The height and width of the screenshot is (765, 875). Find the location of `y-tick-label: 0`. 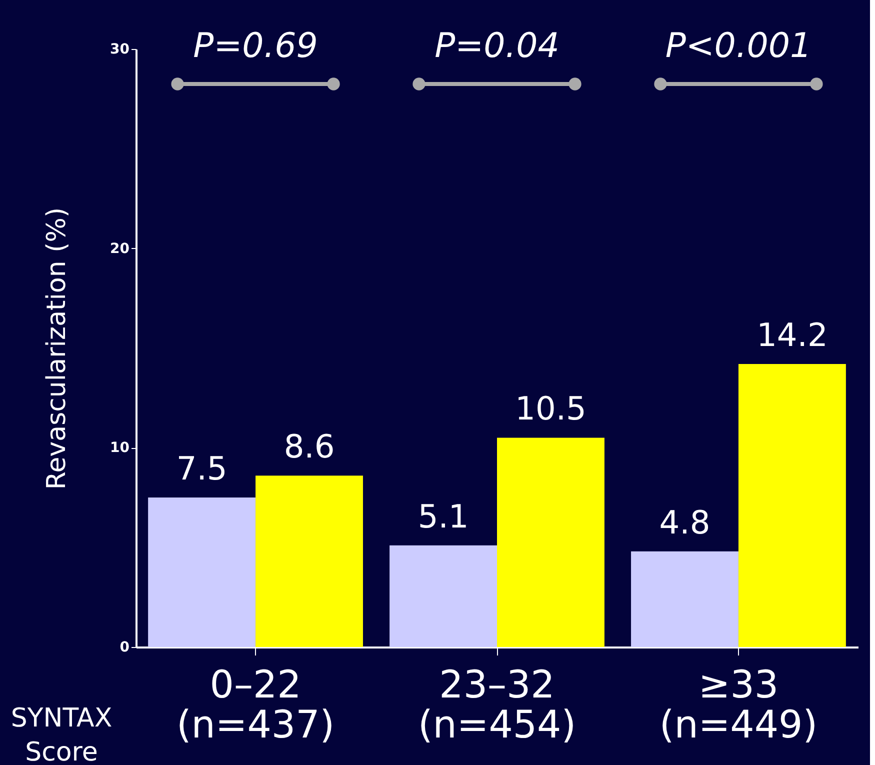

y-tick-label: 0 is located at coordinates (125, 648).